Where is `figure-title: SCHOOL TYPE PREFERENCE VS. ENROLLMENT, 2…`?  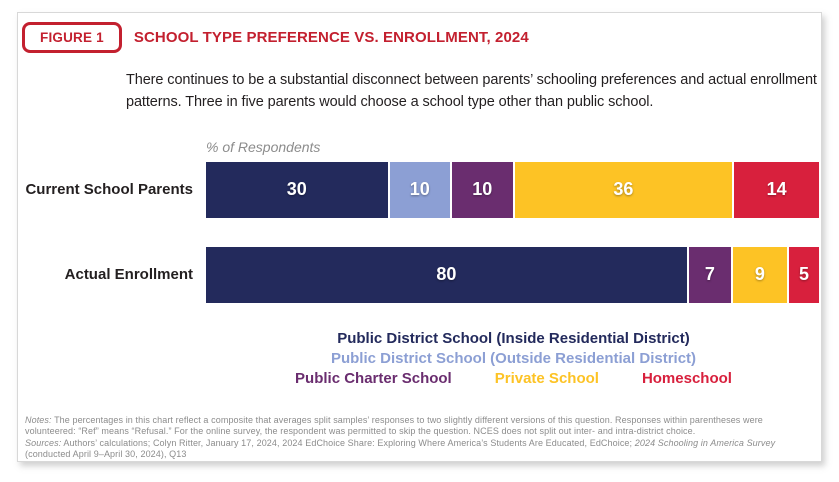
figure-title: SCHOOL TYPE PREFERENCE VS. ENROLLMENT, 2… is located at coordinates (331, 37).